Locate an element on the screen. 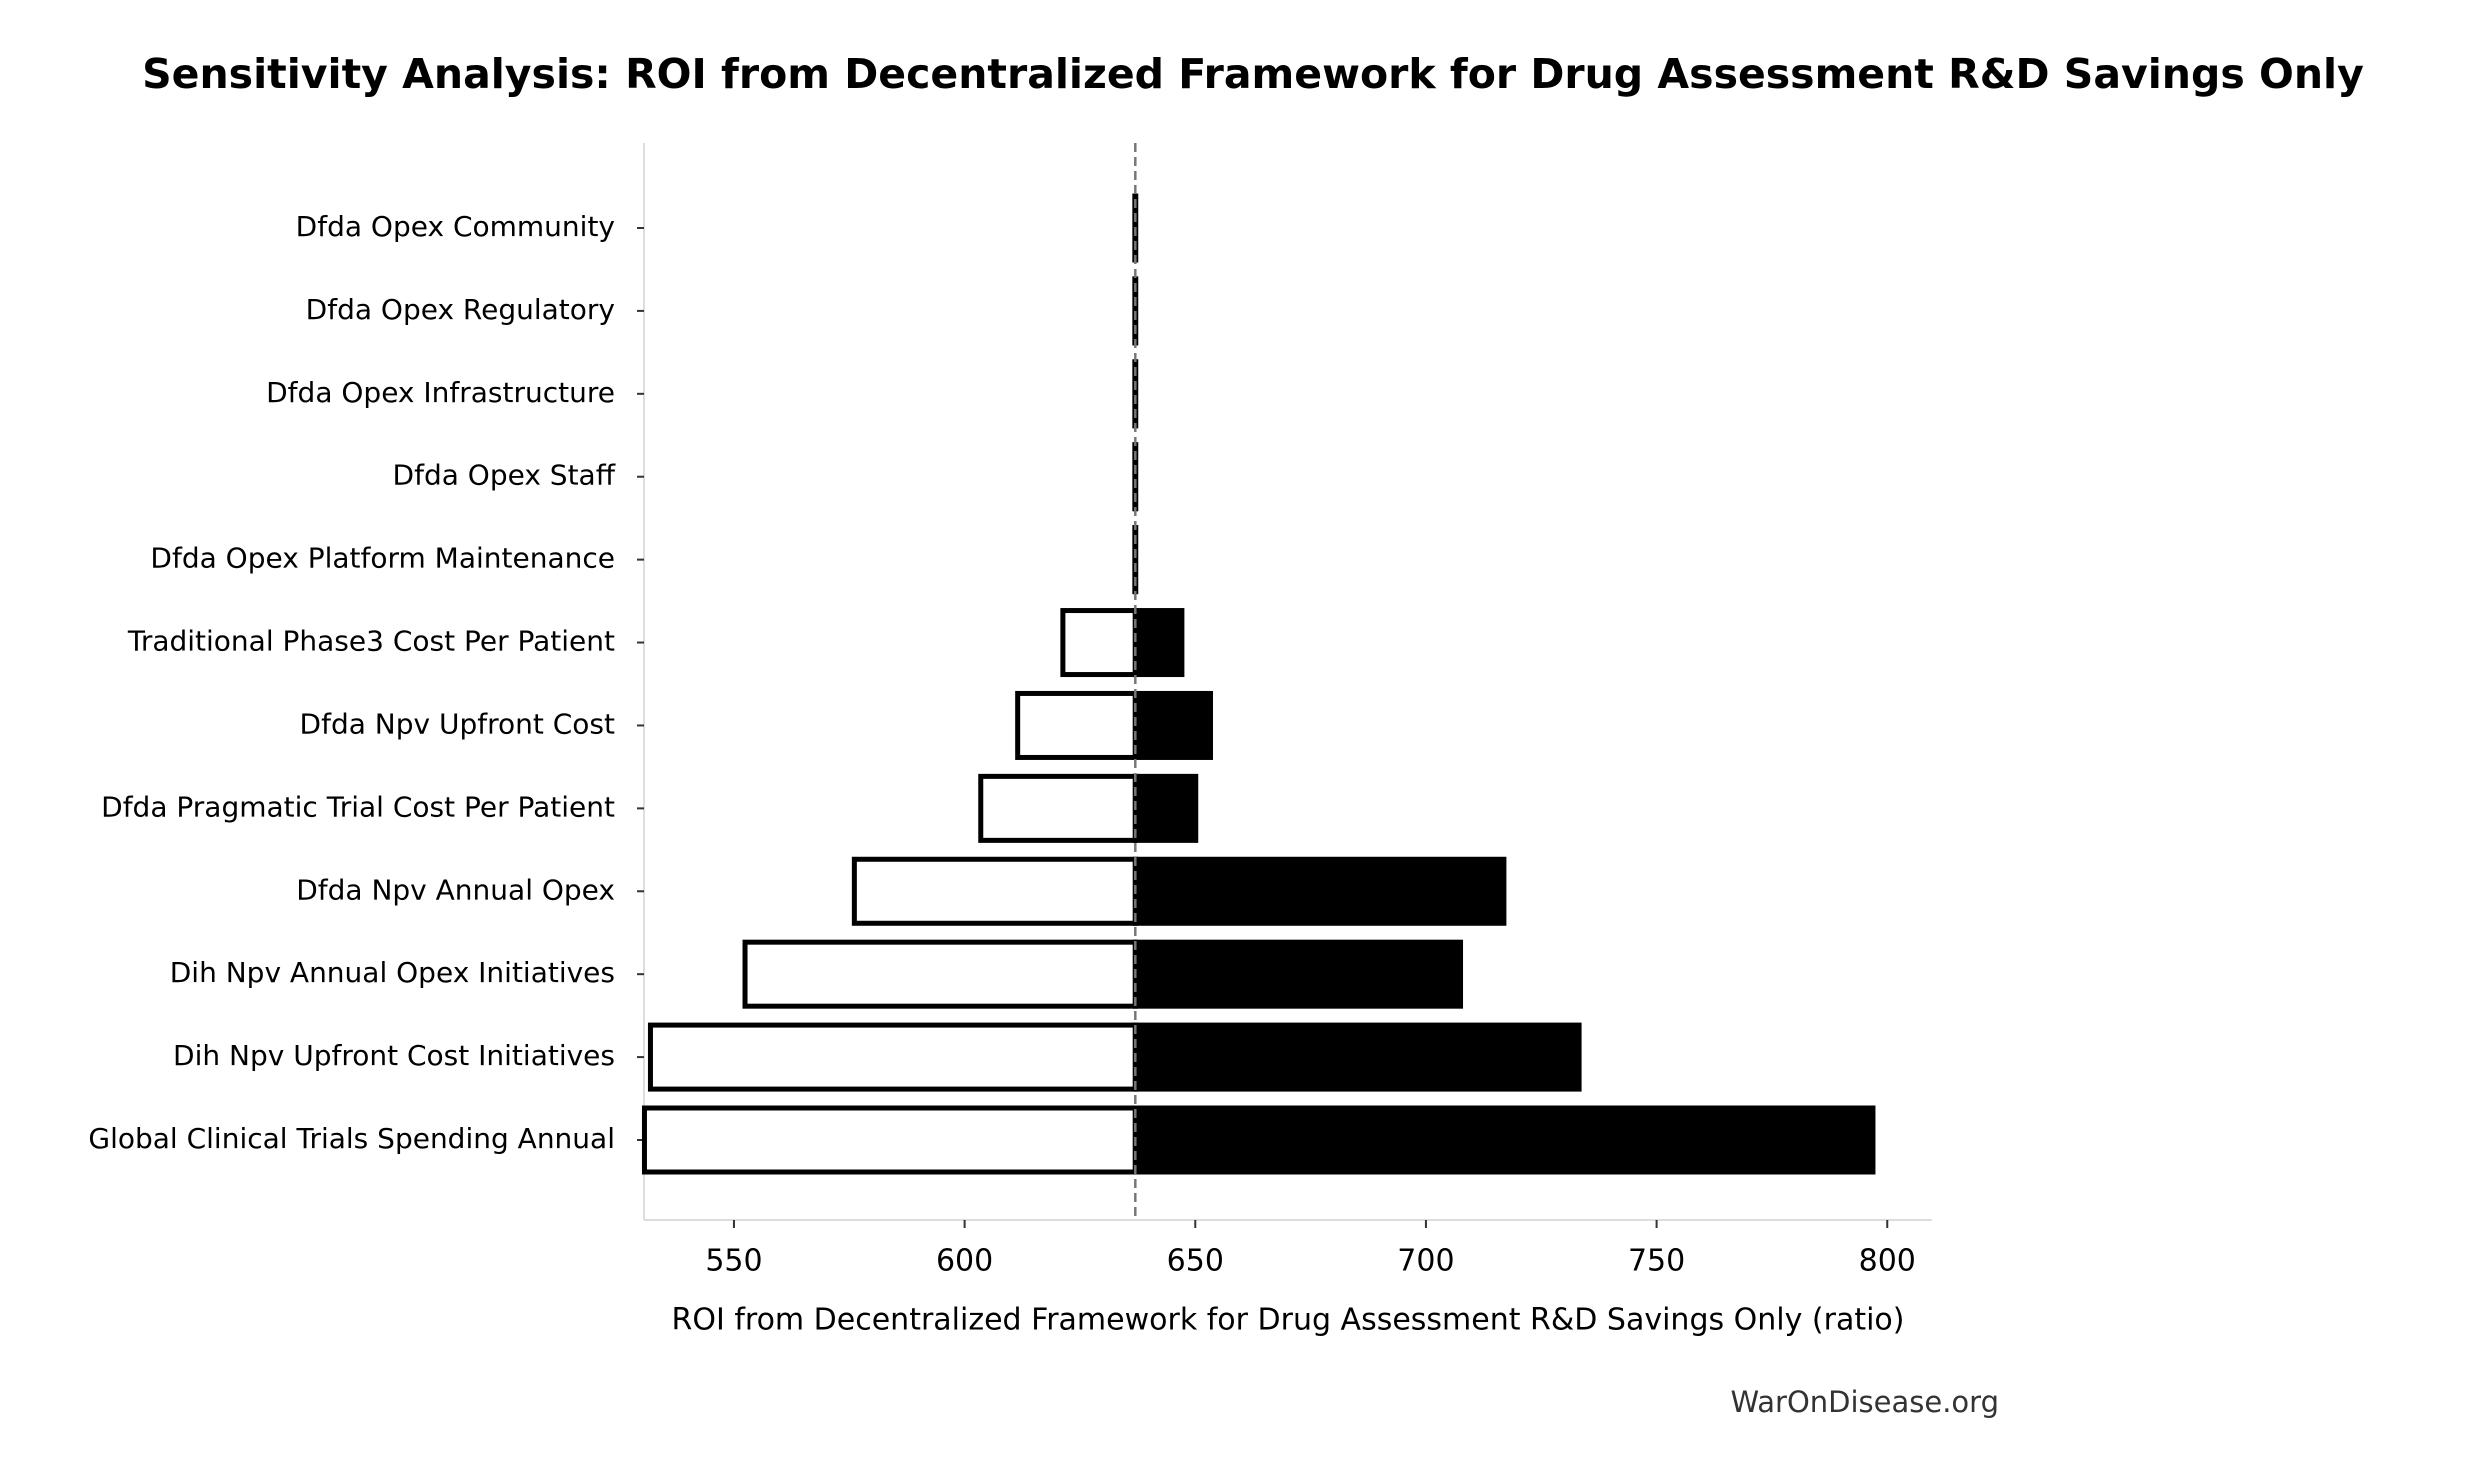 The height and width of the screenshot is (1467, 2488). x-tick-label: 800 is located at coordinates (1887, 1261).